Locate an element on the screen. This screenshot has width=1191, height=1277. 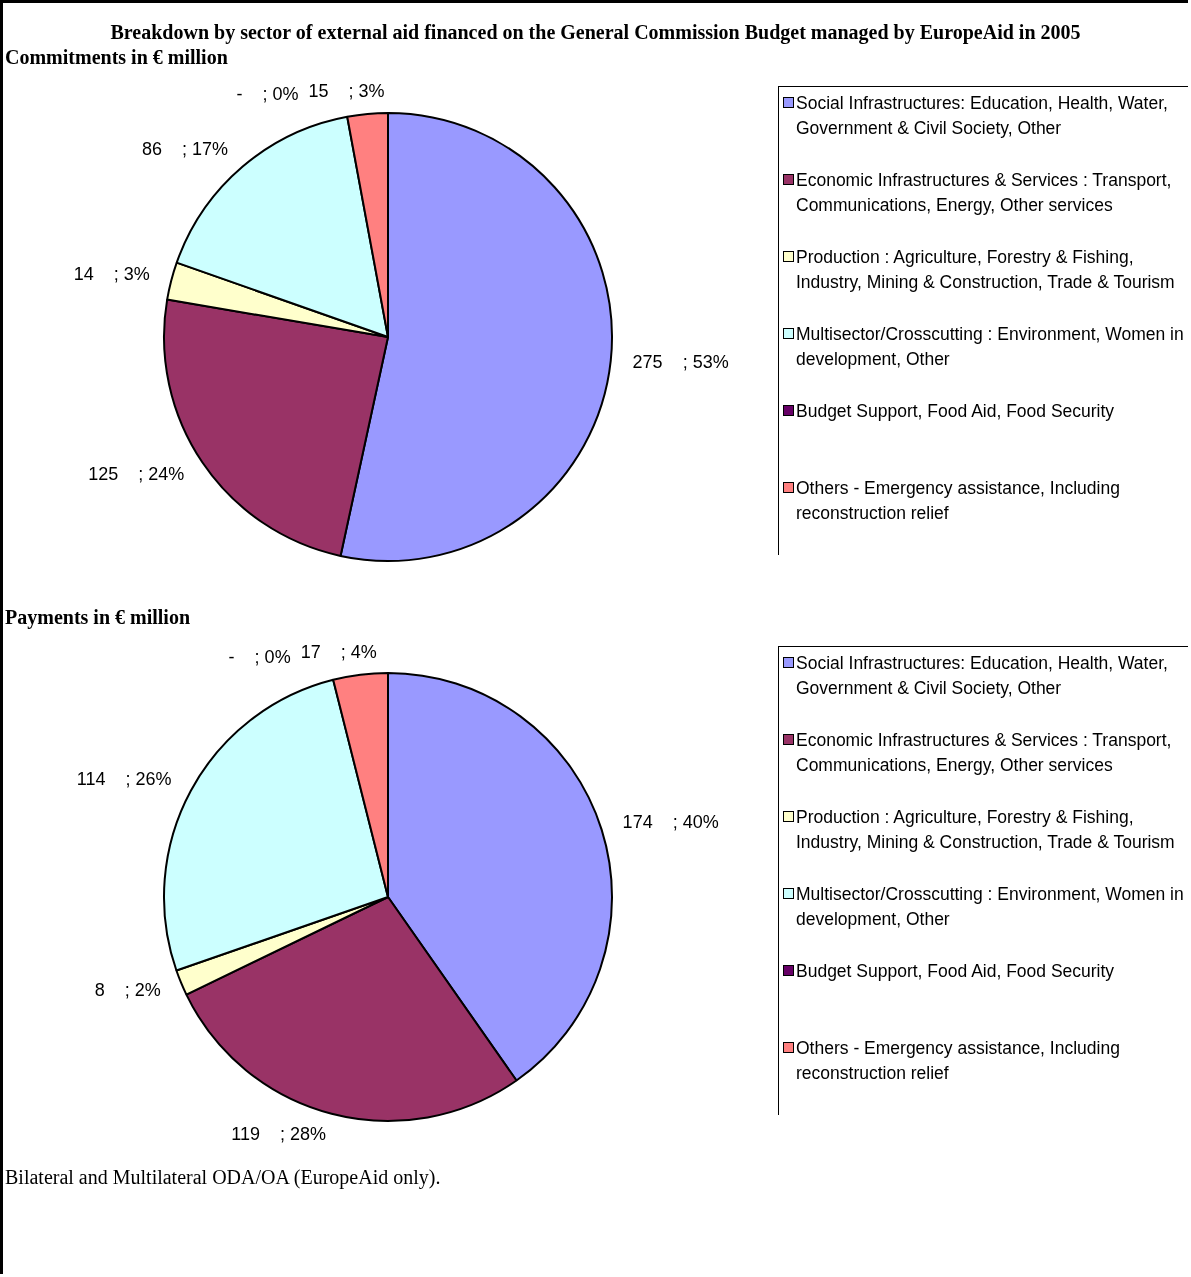
chart-subtitle: Commitments in € million is located at coordinates (116, 58).